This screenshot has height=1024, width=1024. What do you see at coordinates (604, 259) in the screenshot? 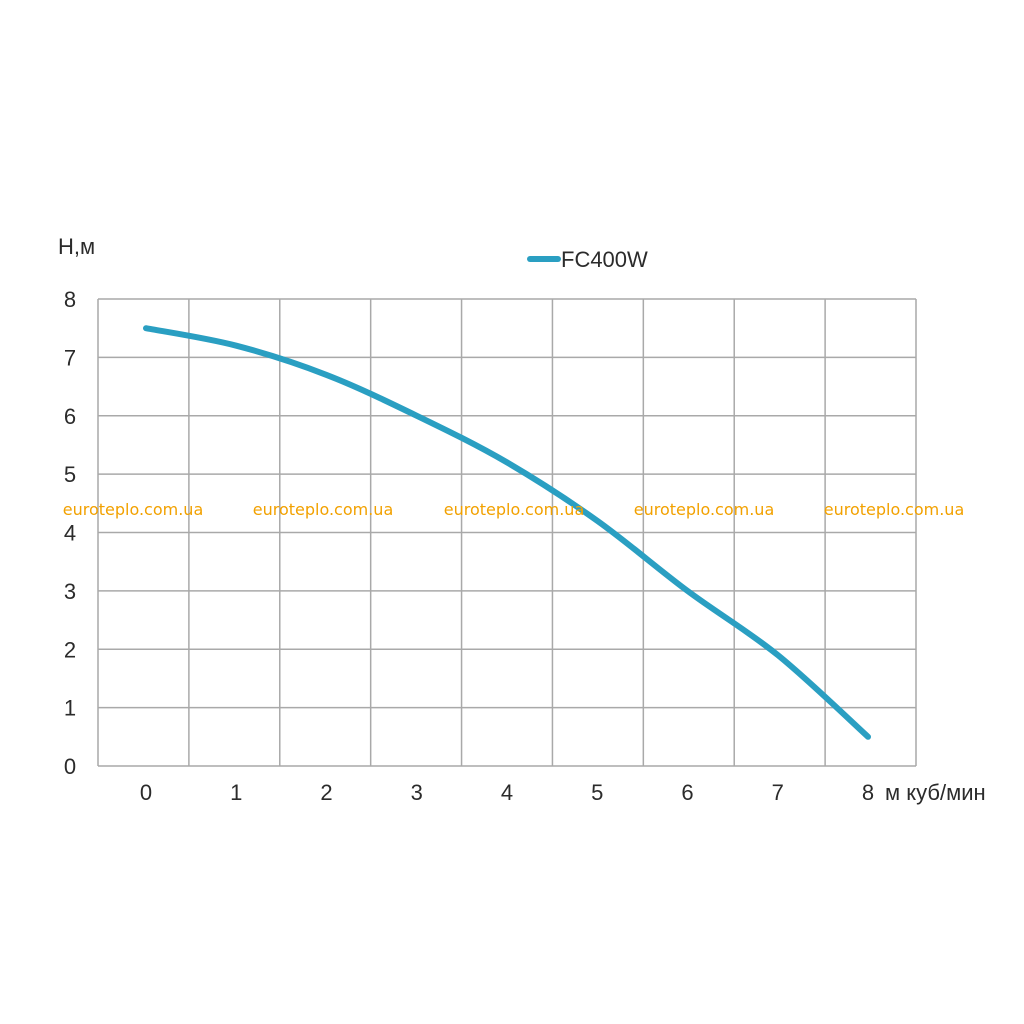
I see `legend-label-fc400w: FC400W` at bounding box center [604, 259].